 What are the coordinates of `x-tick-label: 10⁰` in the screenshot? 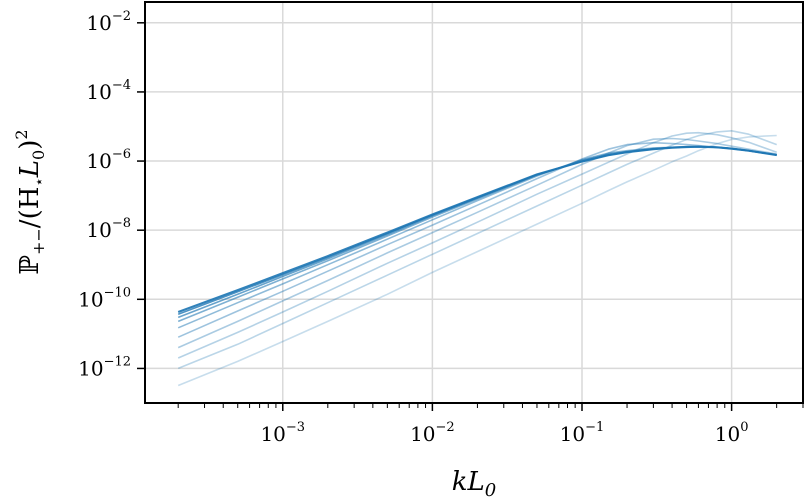 It's located at (732, 433).